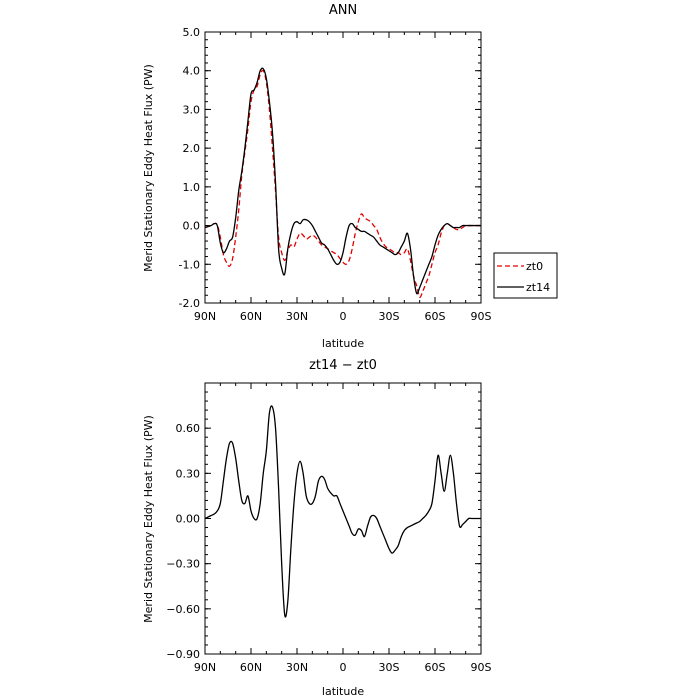 Image resolution: width=700 pixels, height=700 pixels. What do you see at coordinates (189, 264) in the screenshot?
I see `y-tick-label: -1.0` at bounding box center [189, 264].